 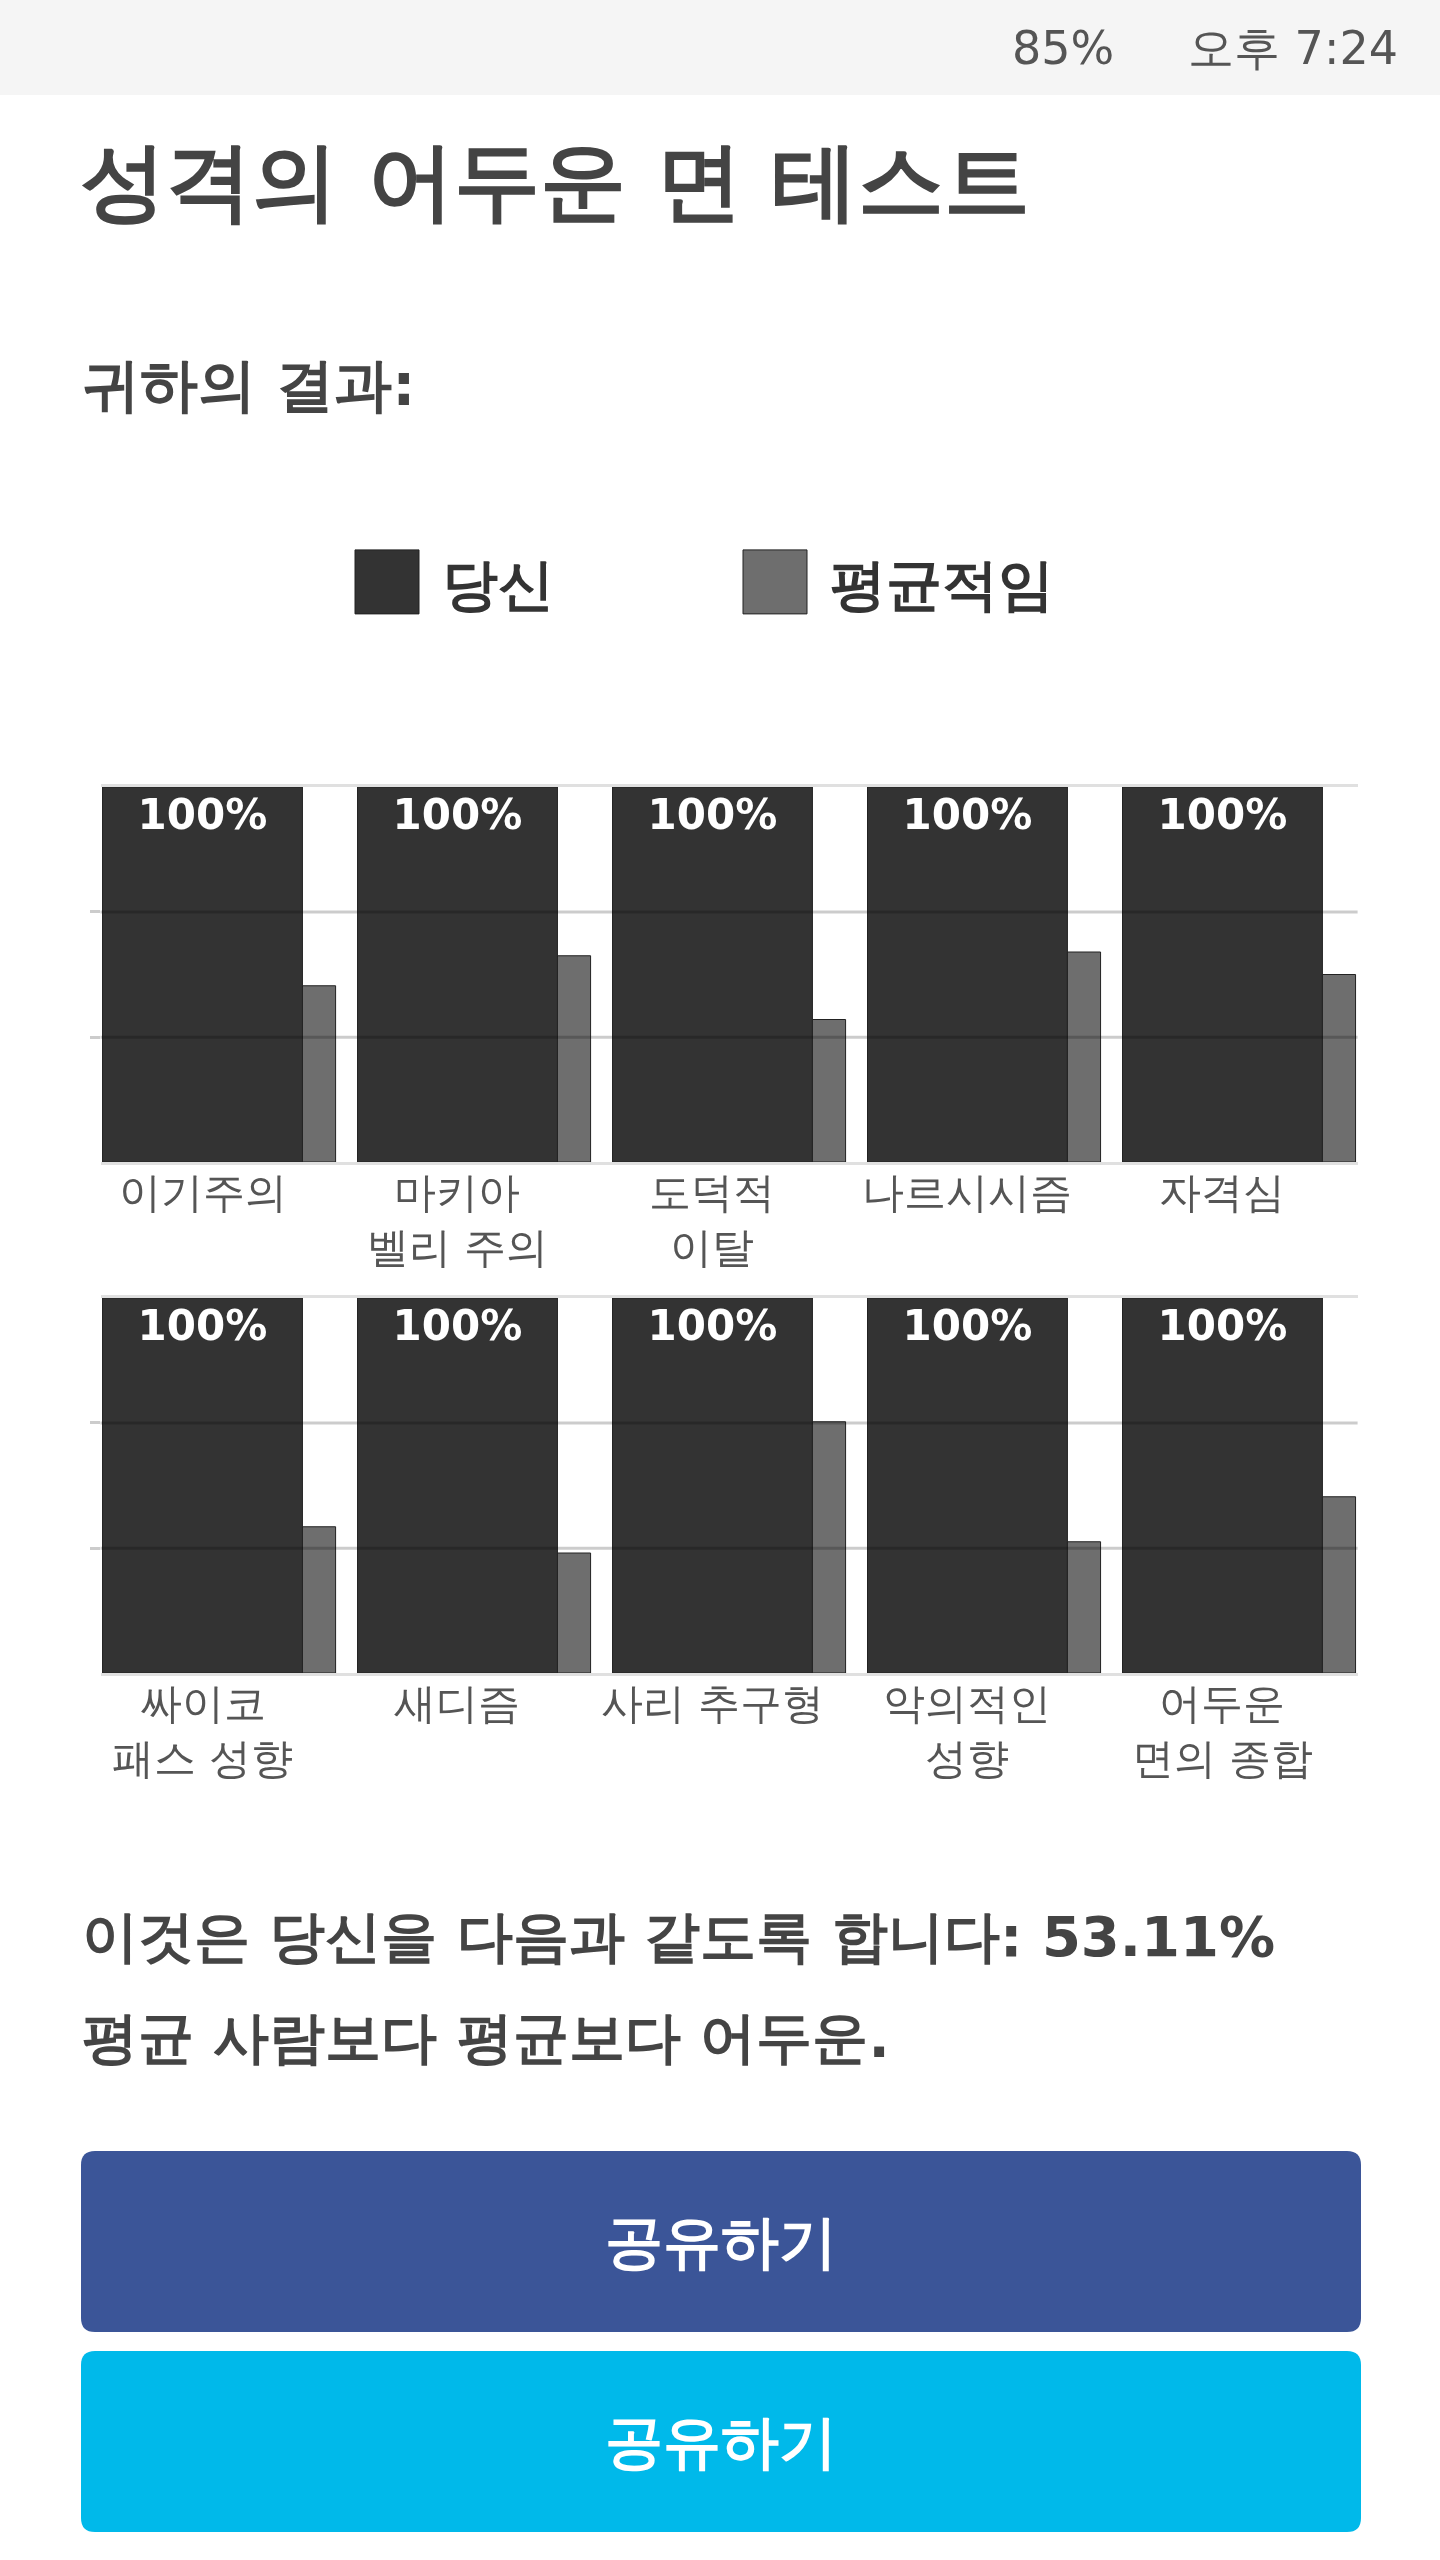 I want to click on x-tick-label: 이기주의, so click(x=202, y=1193).